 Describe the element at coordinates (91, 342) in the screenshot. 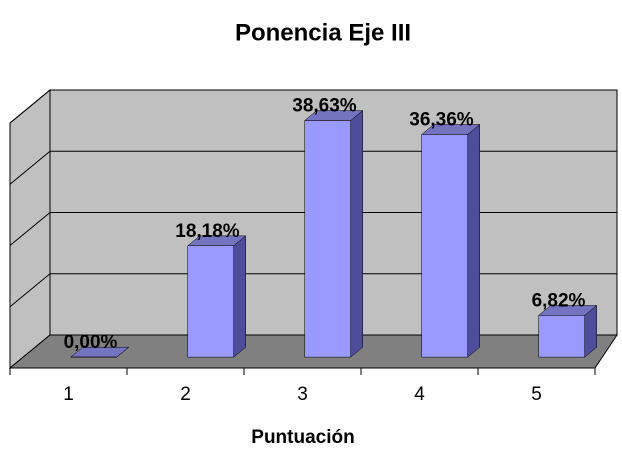

I see `data-label: 0,00%` at that location.